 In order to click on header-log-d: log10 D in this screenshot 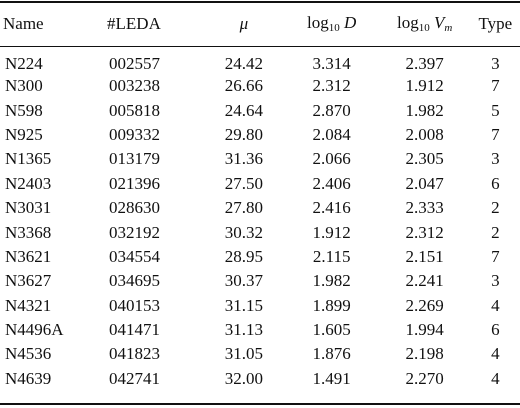, I will do `click(332, 23)`.